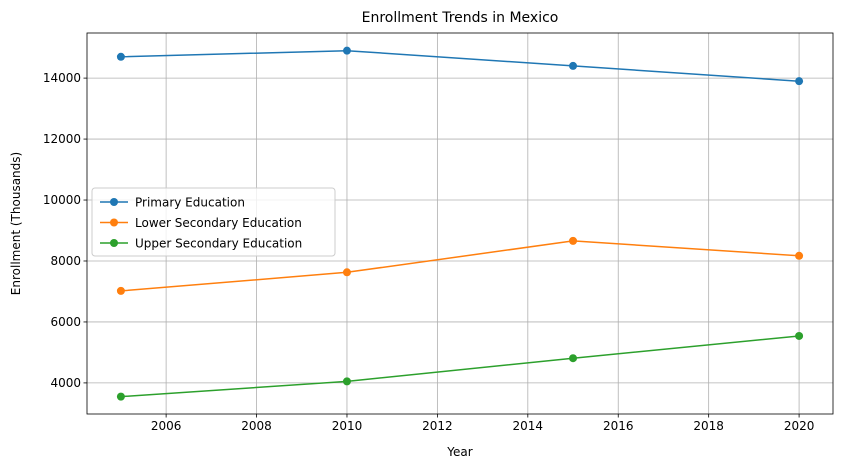 This screenshot has width=868, height=468. What do you see at coordinates (528, 426) in the screenshot?
I see `x-tick-label: 2014` at bounding box center [528, 426].